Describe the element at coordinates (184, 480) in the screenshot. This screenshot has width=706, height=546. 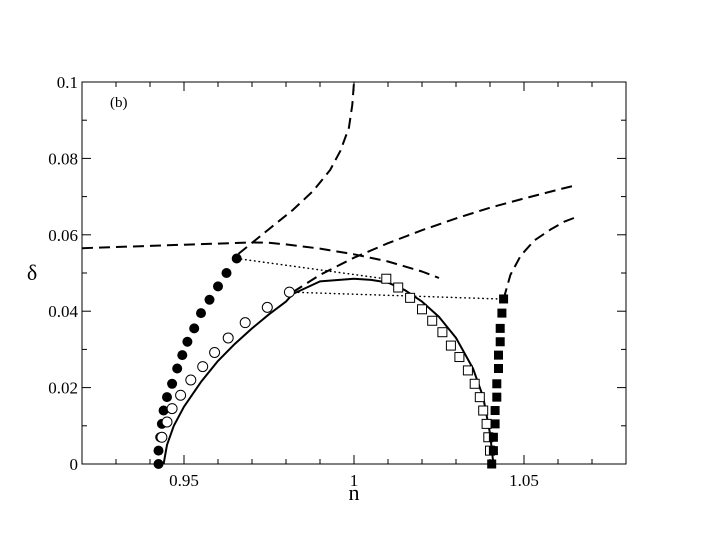
I see `x-tick-label-0: 0.95` at that location.